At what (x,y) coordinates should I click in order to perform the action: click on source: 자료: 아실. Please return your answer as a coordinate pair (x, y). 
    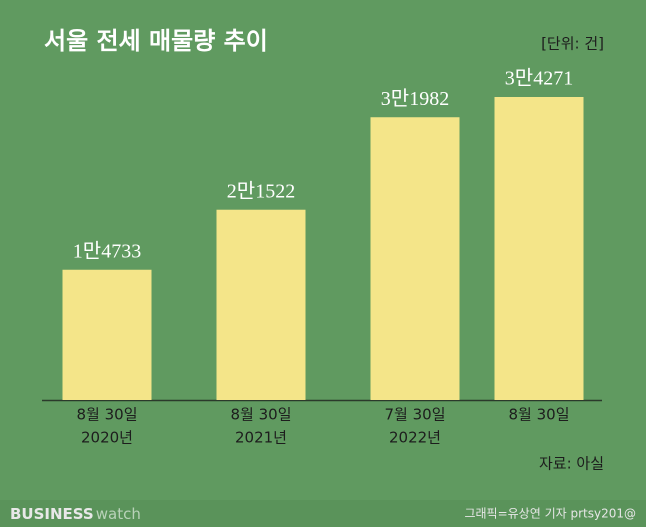
    Looking at the image, I should click on (571, 464).